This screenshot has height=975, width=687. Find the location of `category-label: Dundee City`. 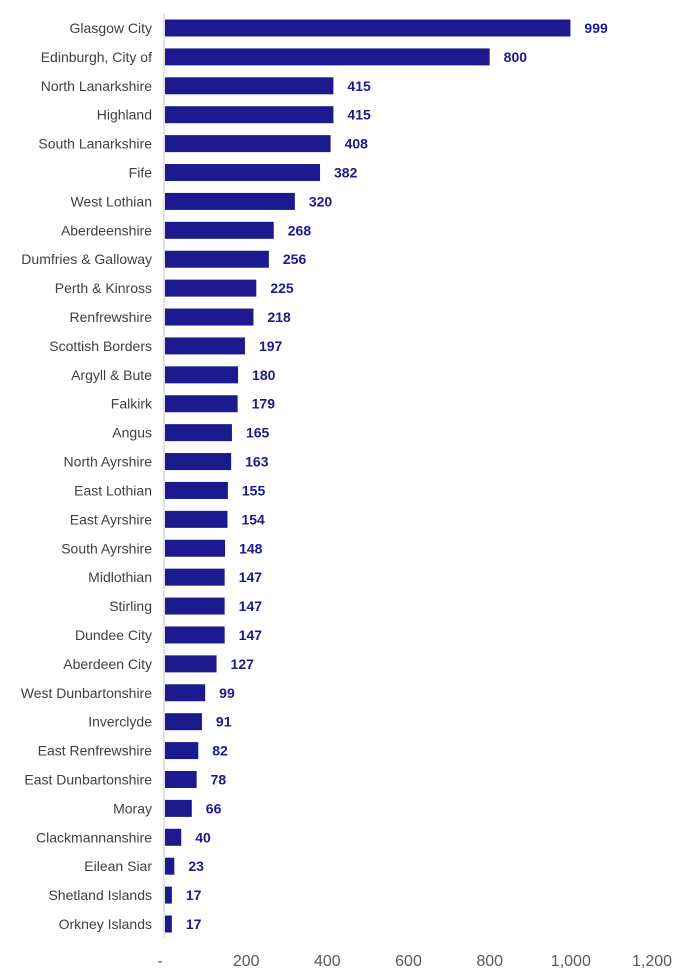

category-label: Dundee City is located at coordinates (113, 635).